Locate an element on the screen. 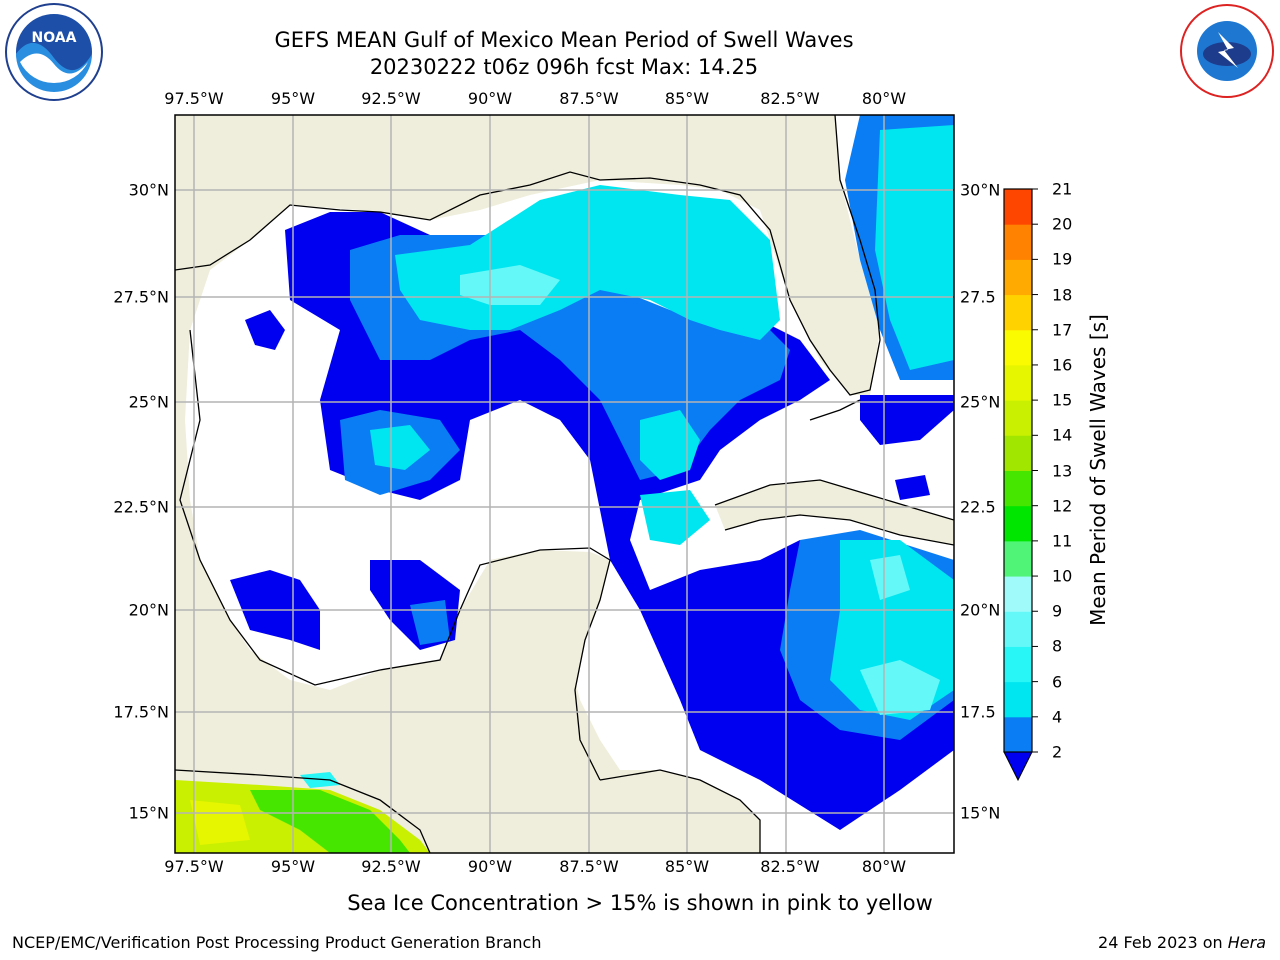  colorbar-tick-label: 12 is located at coordinates (1062, 506).